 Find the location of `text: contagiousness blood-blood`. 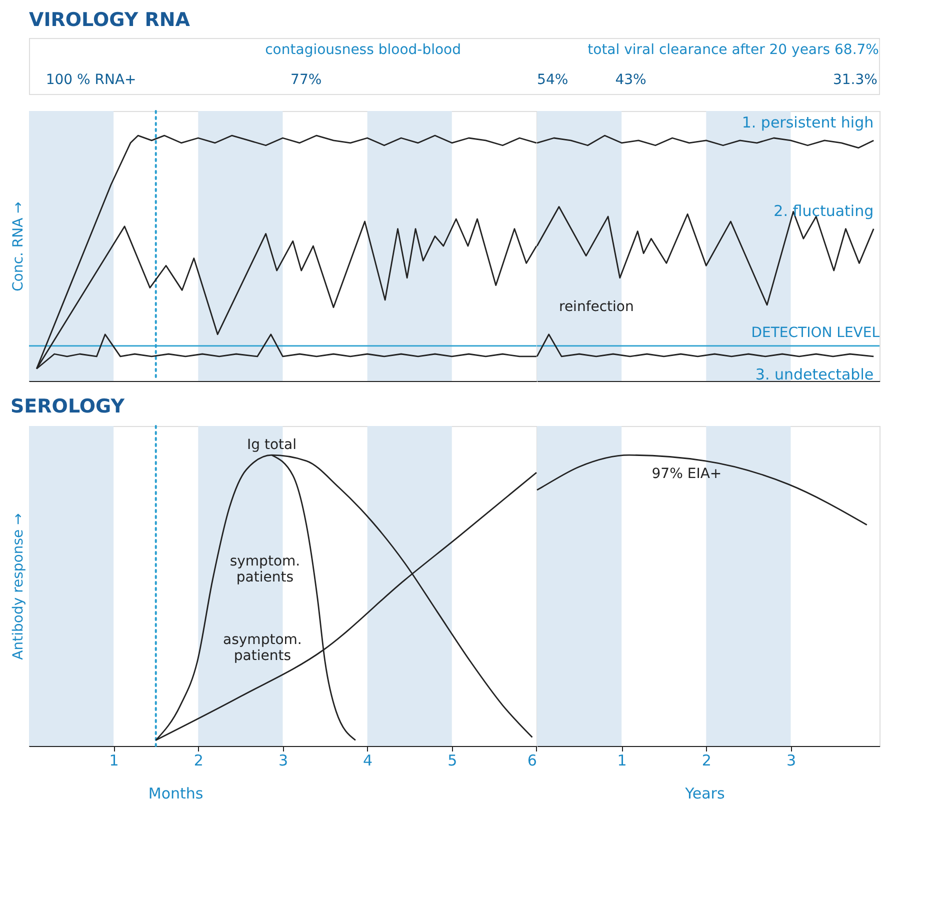

text: contagiousness blood-blood is located at coordinates (363, 50).